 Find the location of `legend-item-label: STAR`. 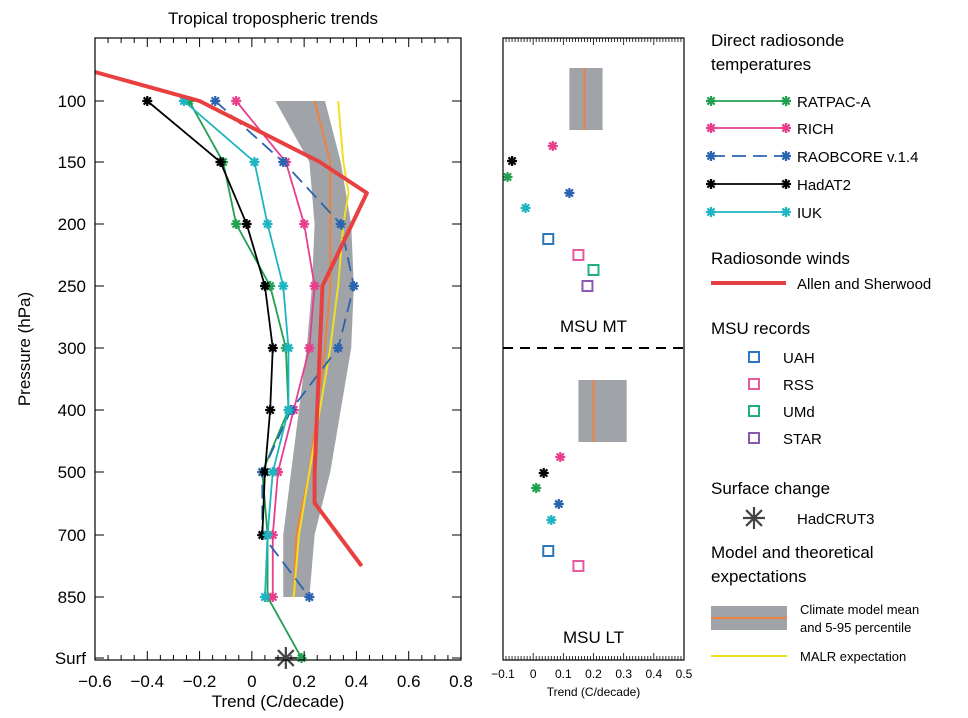

legend-item-label: STAR is located at coordinates (802, 439).